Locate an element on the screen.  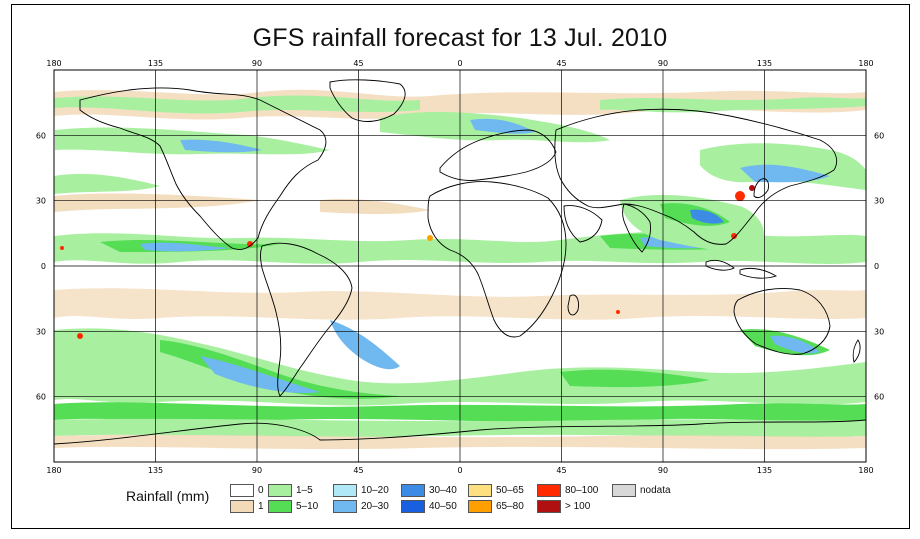
latitude-labels-left: 60 30 0 30 60 is located at coordinates (41, 266).